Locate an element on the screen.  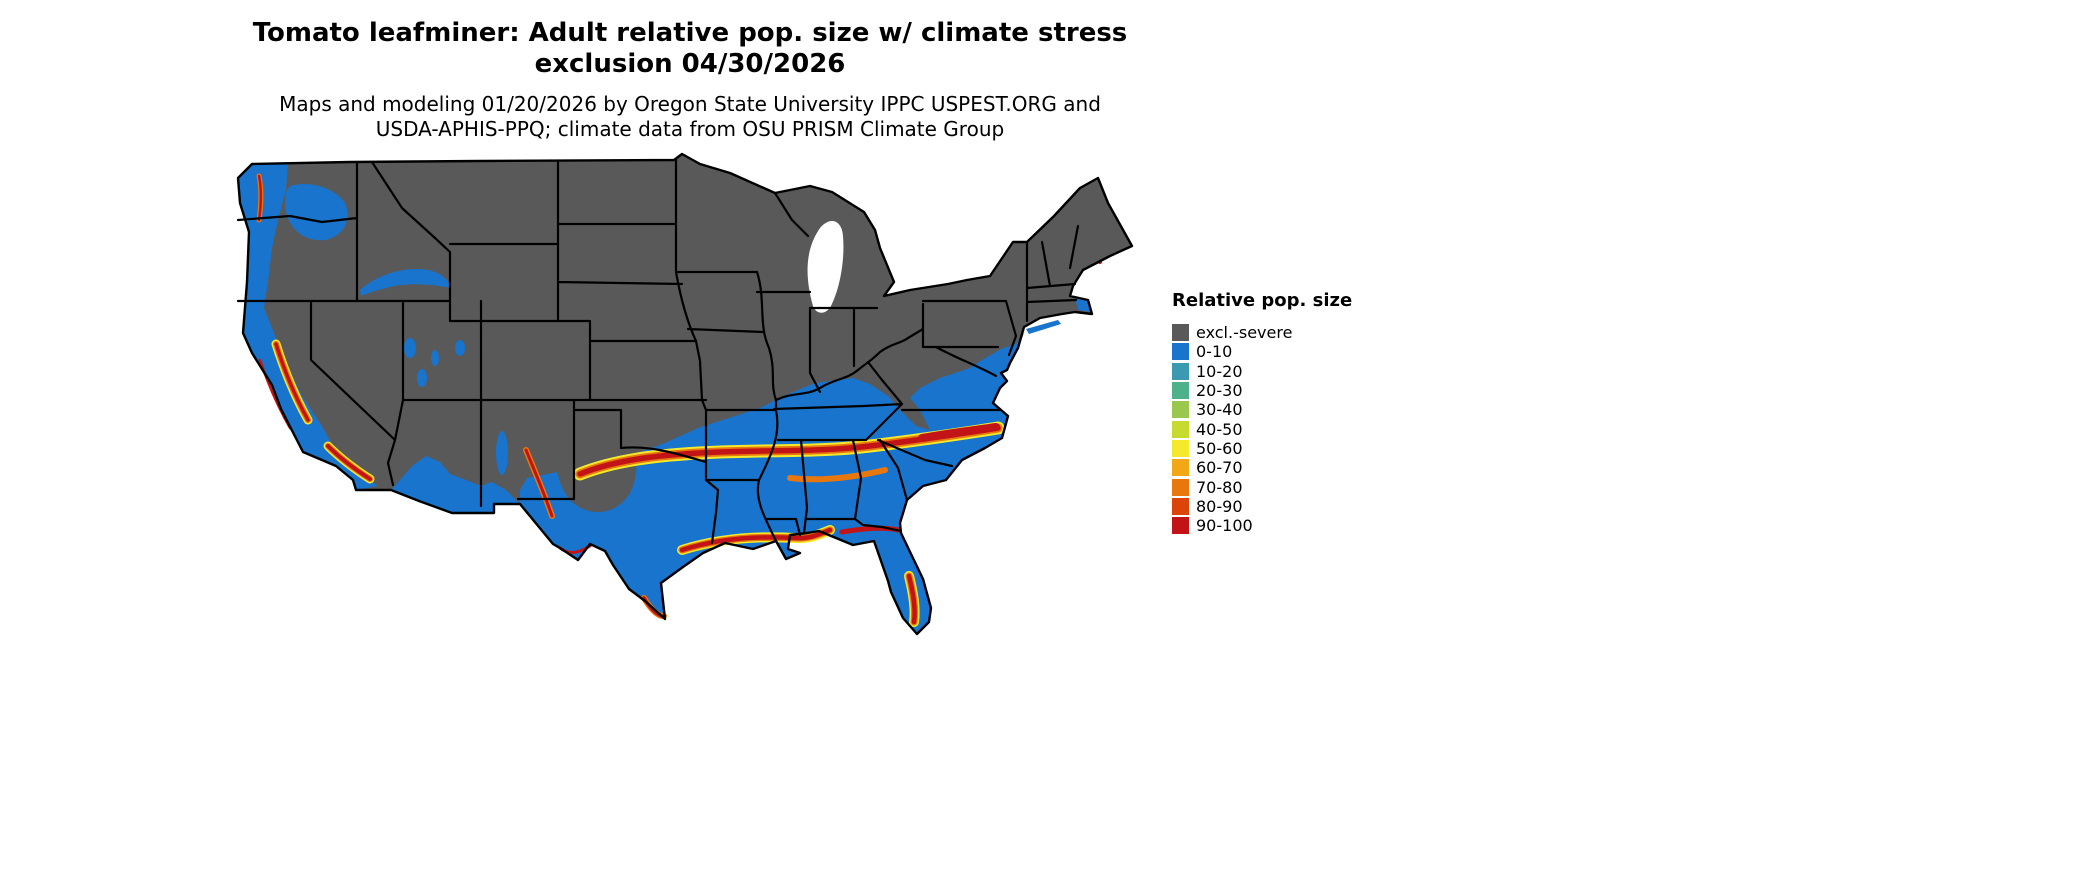
band-red-puget is located at coordinates (260, 198).